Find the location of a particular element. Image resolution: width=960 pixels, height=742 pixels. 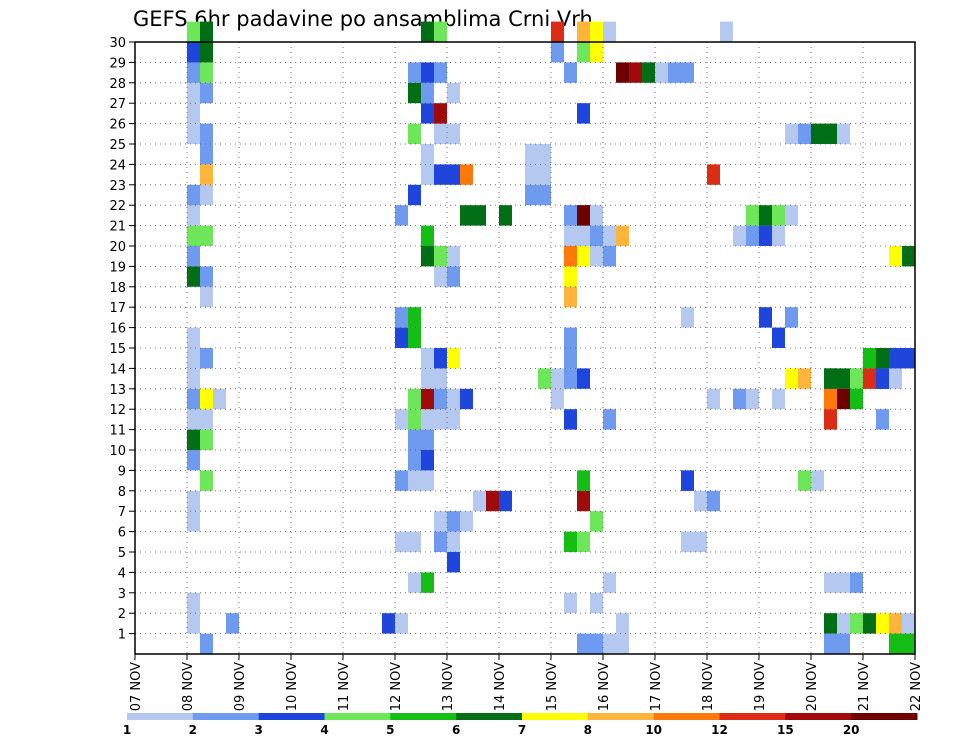

y-tick-label: 10 is located at coordinates (117, 451).